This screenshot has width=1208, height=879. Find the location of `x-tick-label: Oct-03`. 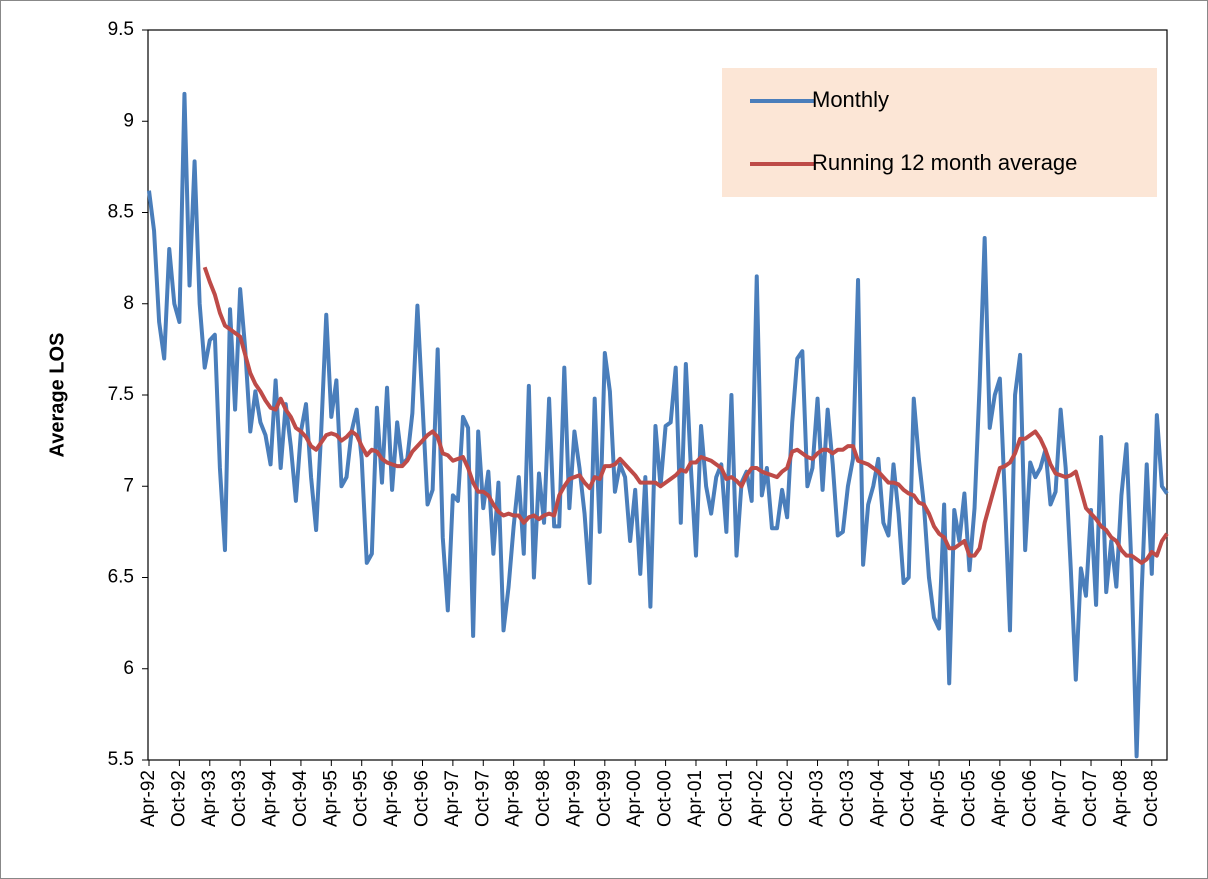

x-tick-label: Oct-03 is located at coordinates (847, 798).